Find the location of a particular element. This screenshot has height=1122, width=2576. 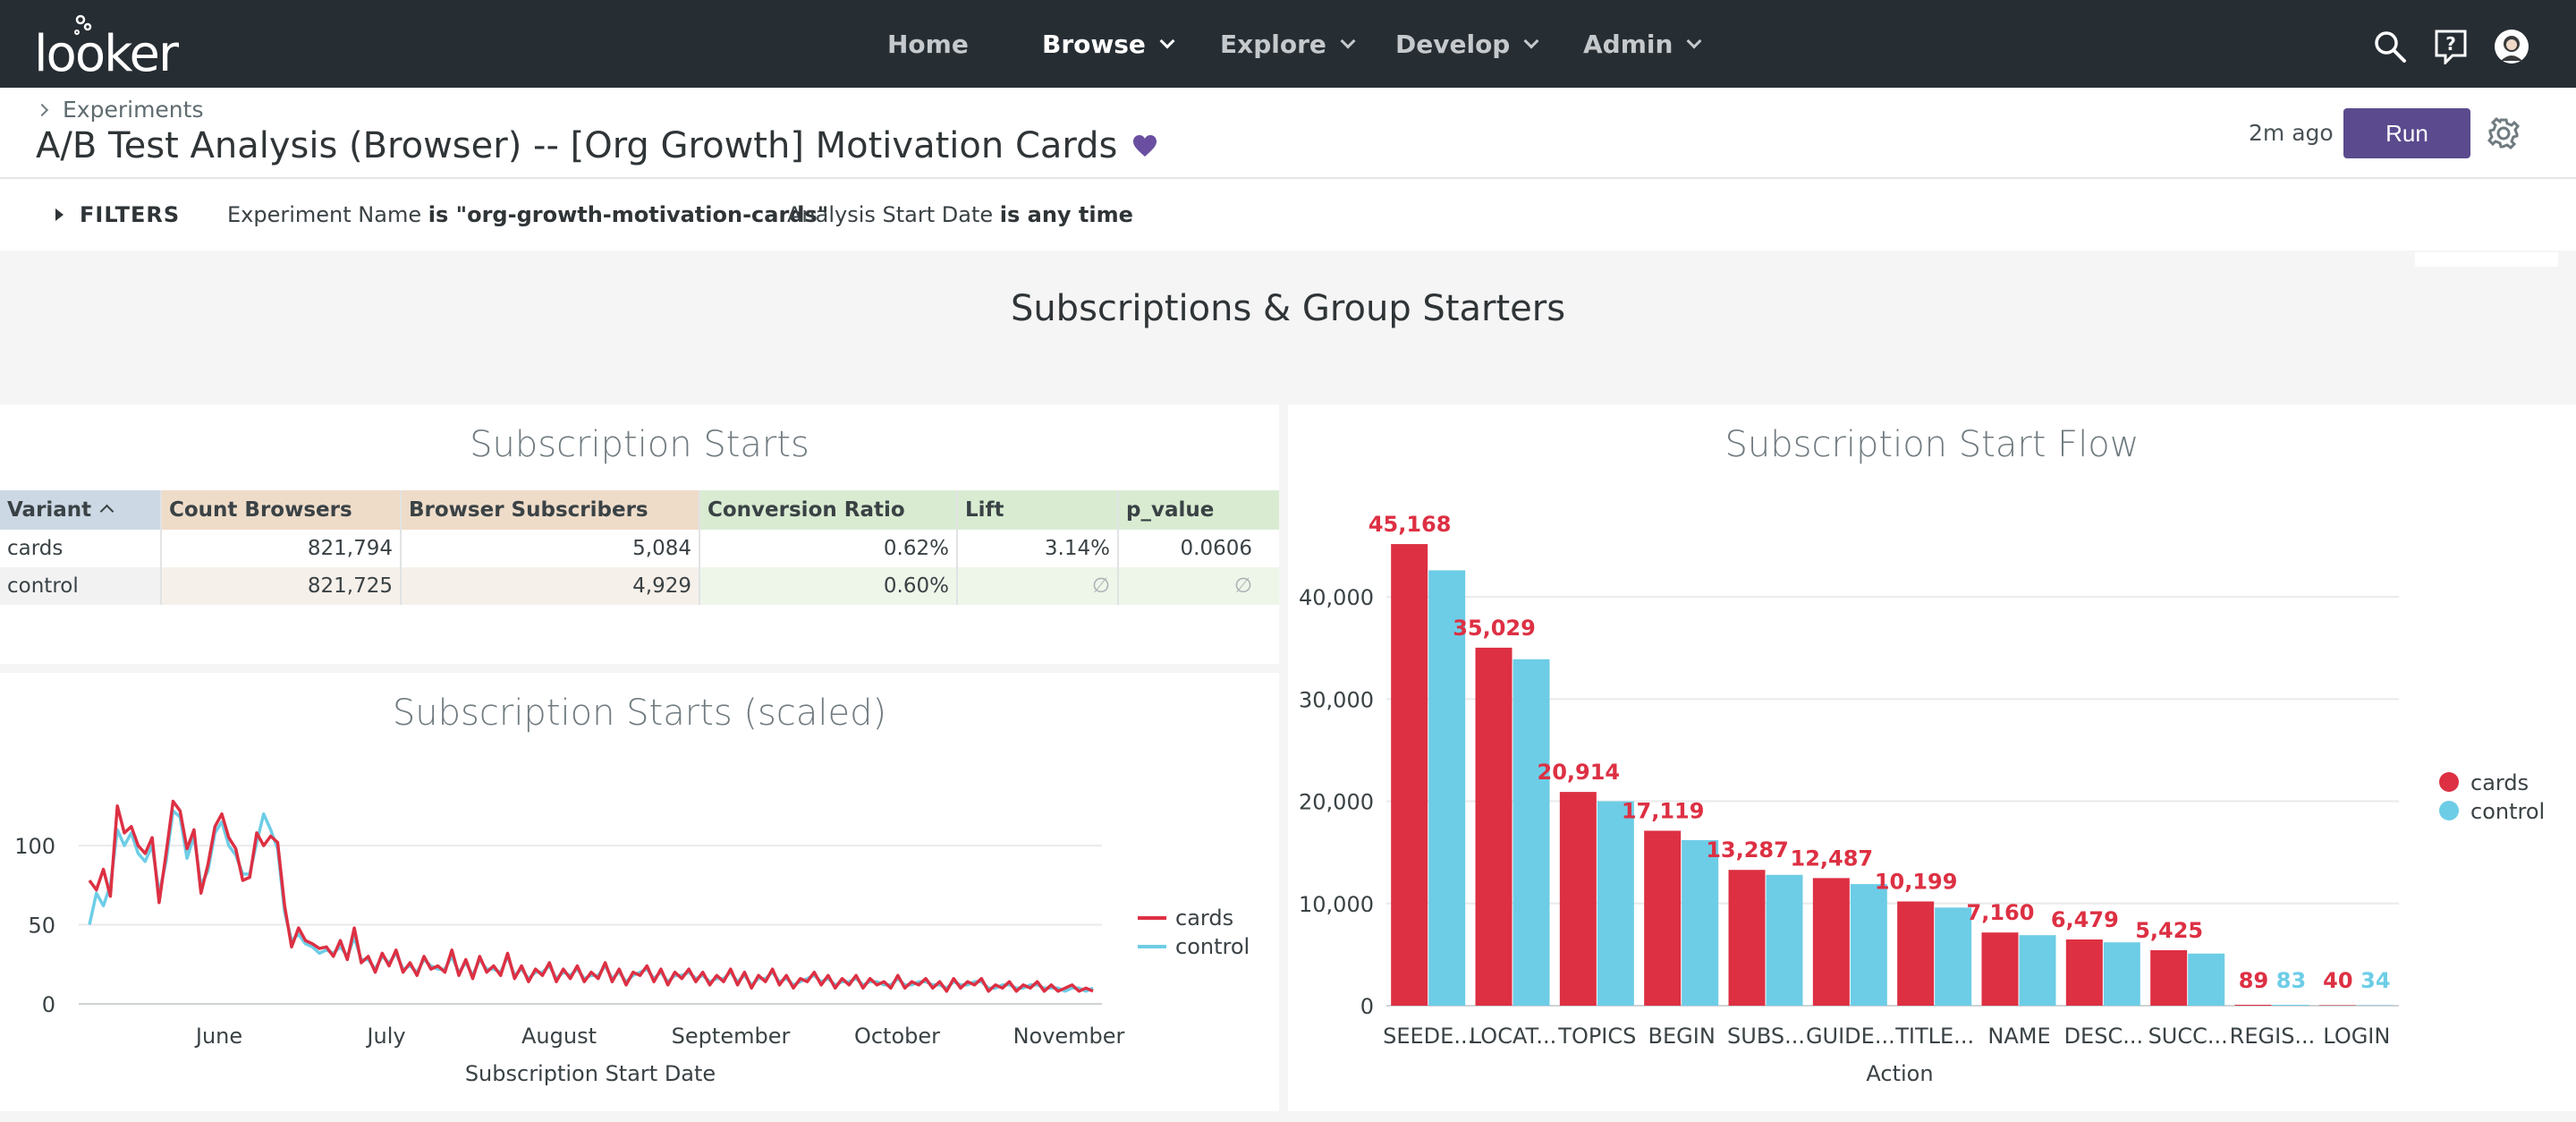

data-label: 35,029 is located at coordinates (1494, 628).